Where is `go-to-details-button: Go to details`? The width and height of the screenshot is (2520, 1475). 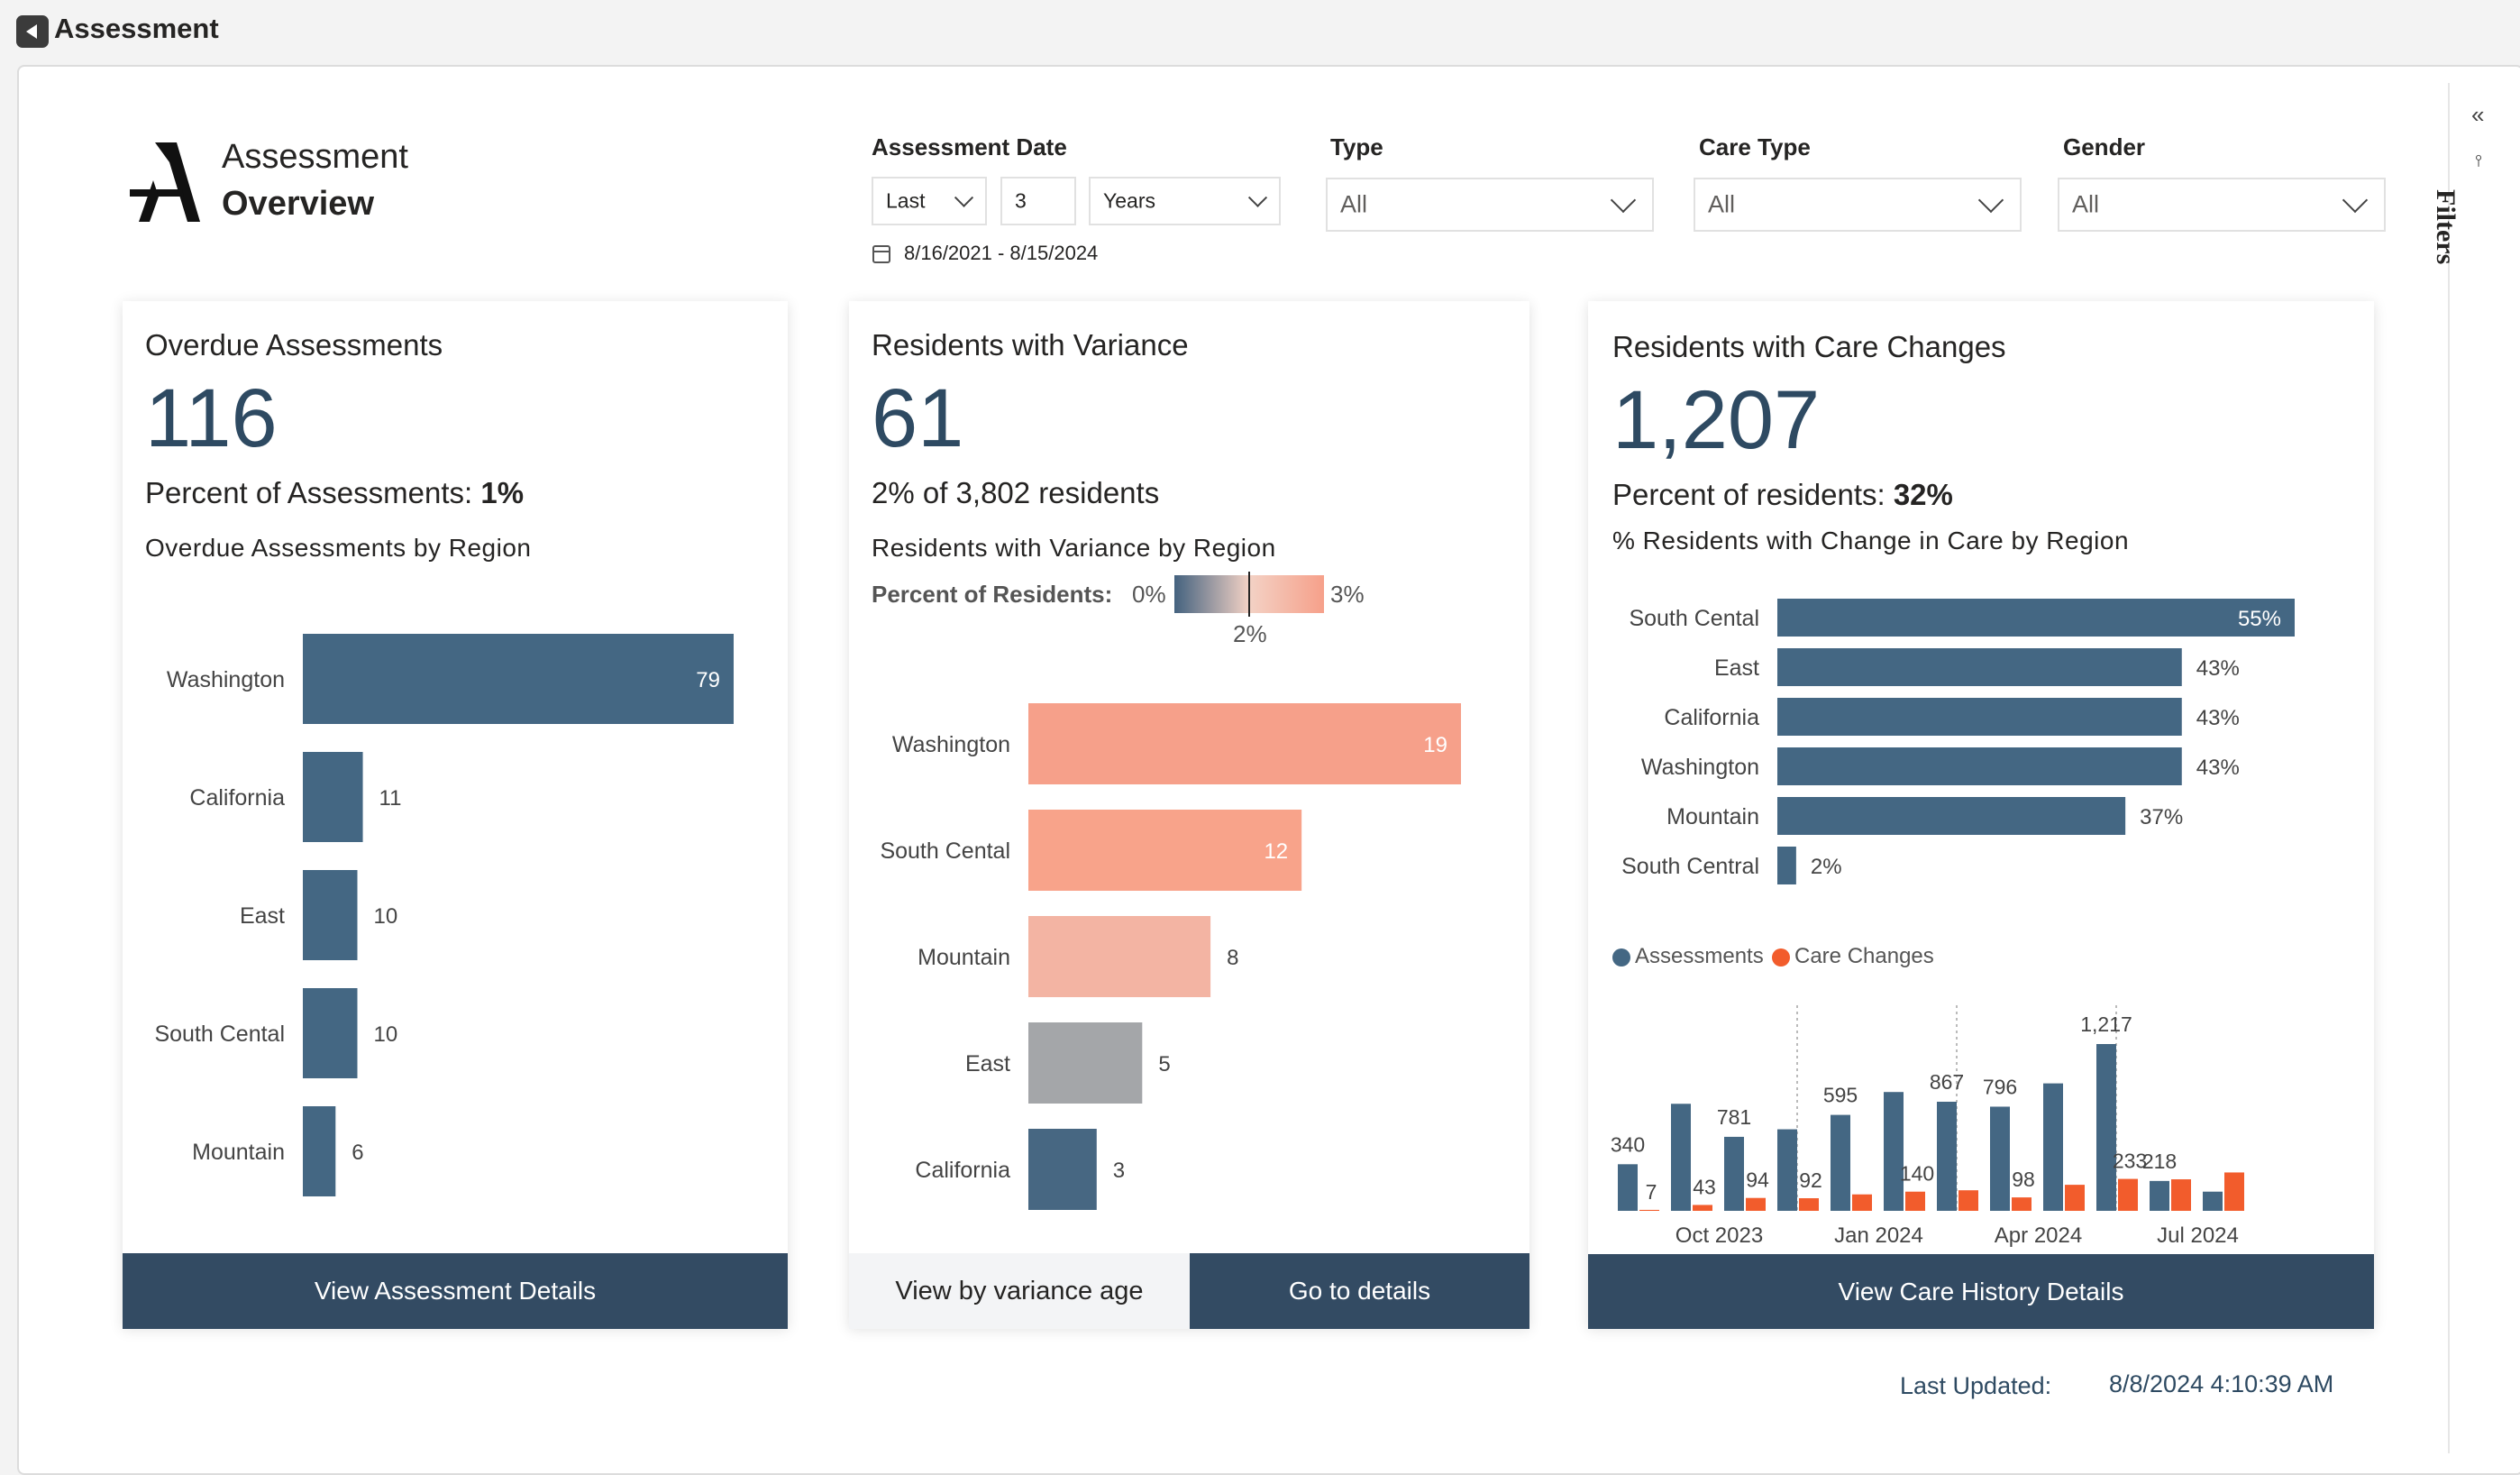 go-to-details-button: Go to details is located at coordinates (1360, 1291).